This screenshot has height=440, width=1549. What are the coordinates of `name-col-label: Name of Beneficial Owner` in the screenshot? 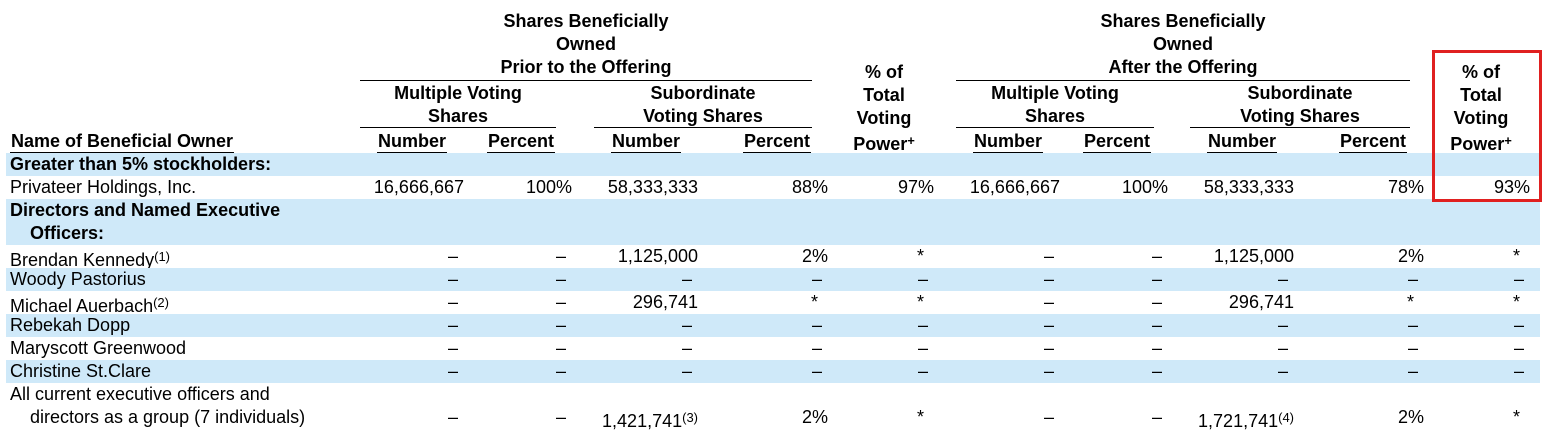 It's located at (122, 142).